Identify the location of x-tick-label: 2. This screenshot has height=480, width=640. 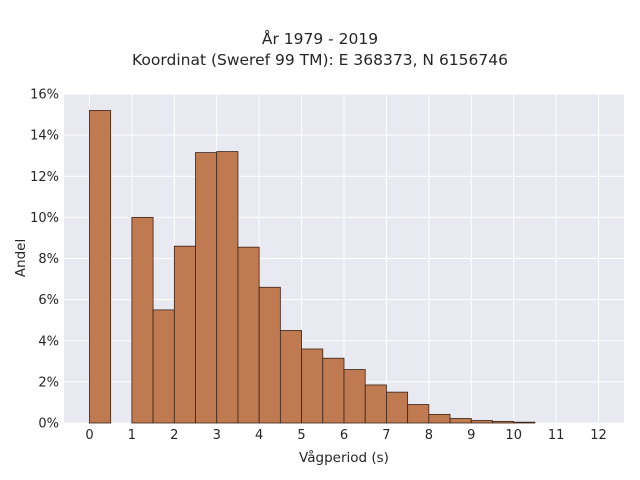
(174, 435).